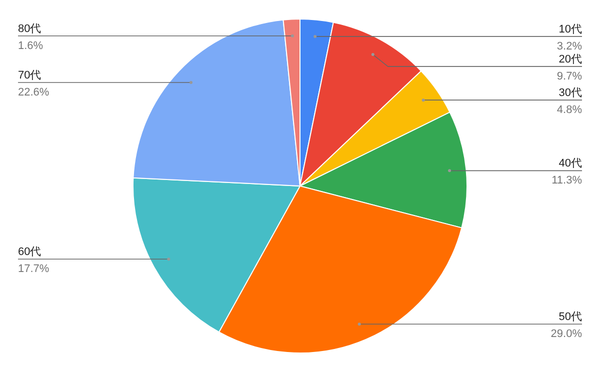 The height and width of the screenshot is (371, 600). I want to click on data-label: 1.6%, so click(31, 46).